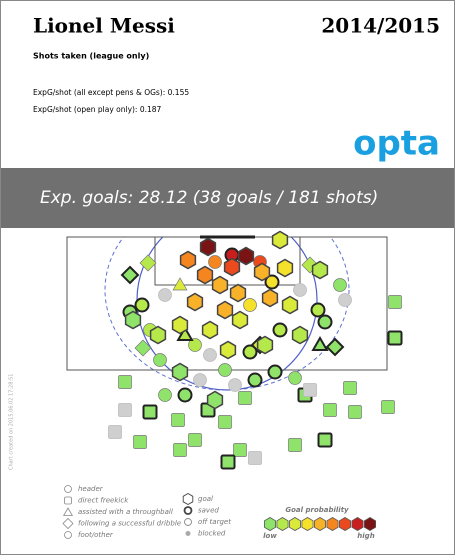 Image resolution: width=455 pixels, height=555 pixels. I want to click on legend-low: low, so click(270, 536).